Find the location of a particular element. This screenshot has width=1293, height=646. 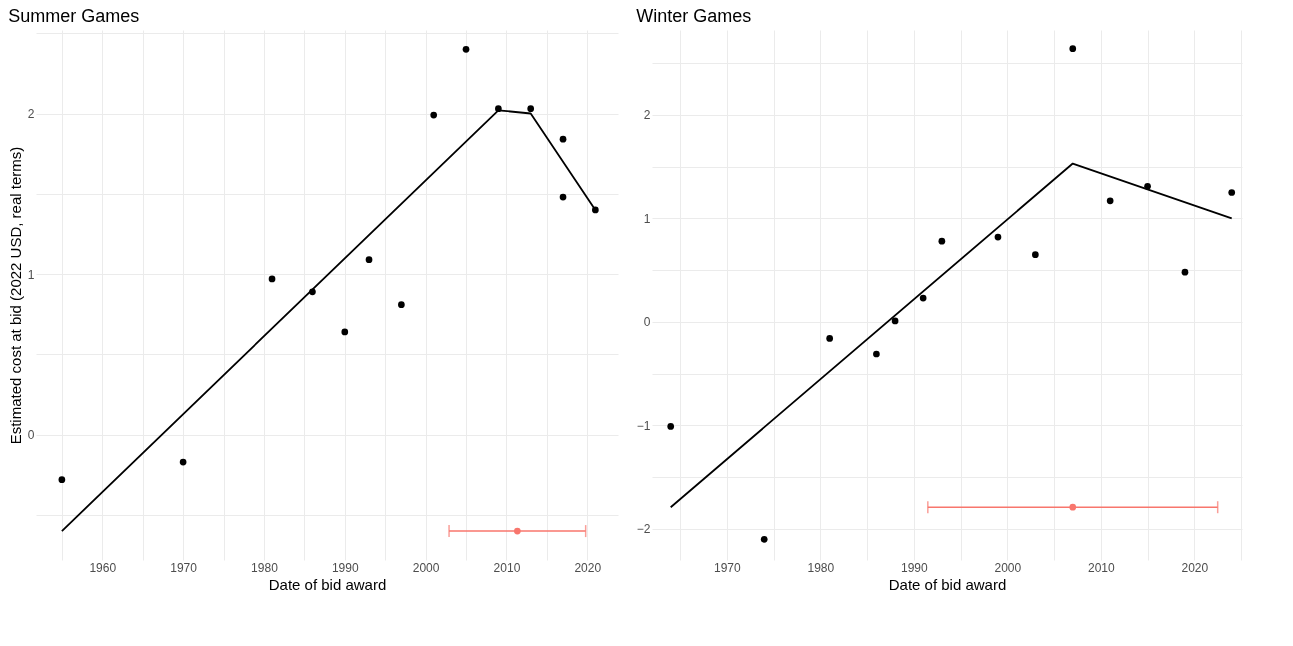

x-tick-label: 1960 is located at coordinates (103, 567).